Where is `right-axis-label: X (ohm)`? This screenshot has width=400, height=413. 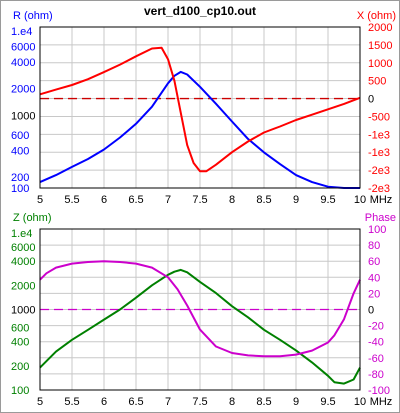
right-axis-label: X (ohm) is located at coordinates (376, 16).